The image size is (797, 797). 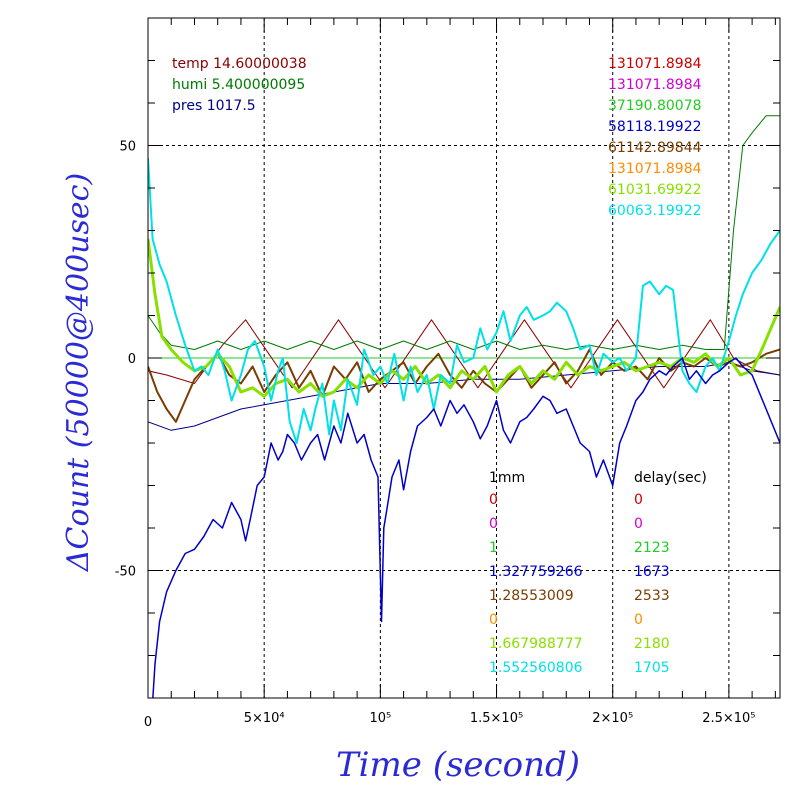 I want to click on table-value-7: 1.552560806, so click(x=536, y=668).